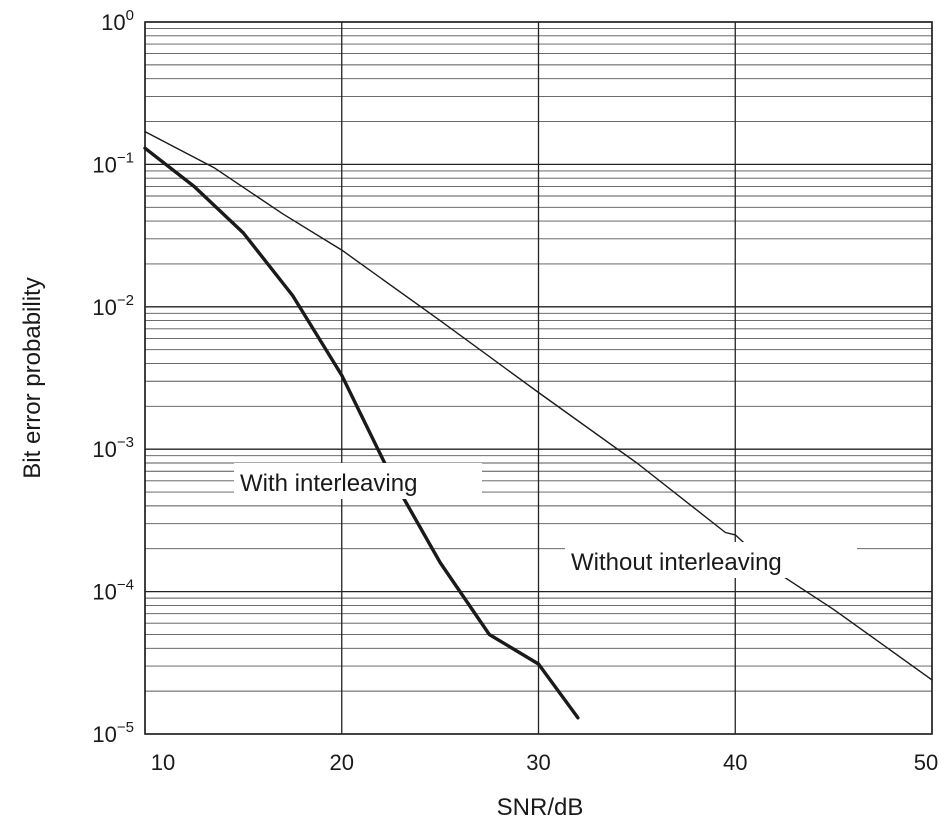 This screenshot has height=833, width=950. What do you see at coordinates (113, 733) in the screenshot?
I see `y-tick-label: 10⁻⁵` at bounding box center [113, 733].